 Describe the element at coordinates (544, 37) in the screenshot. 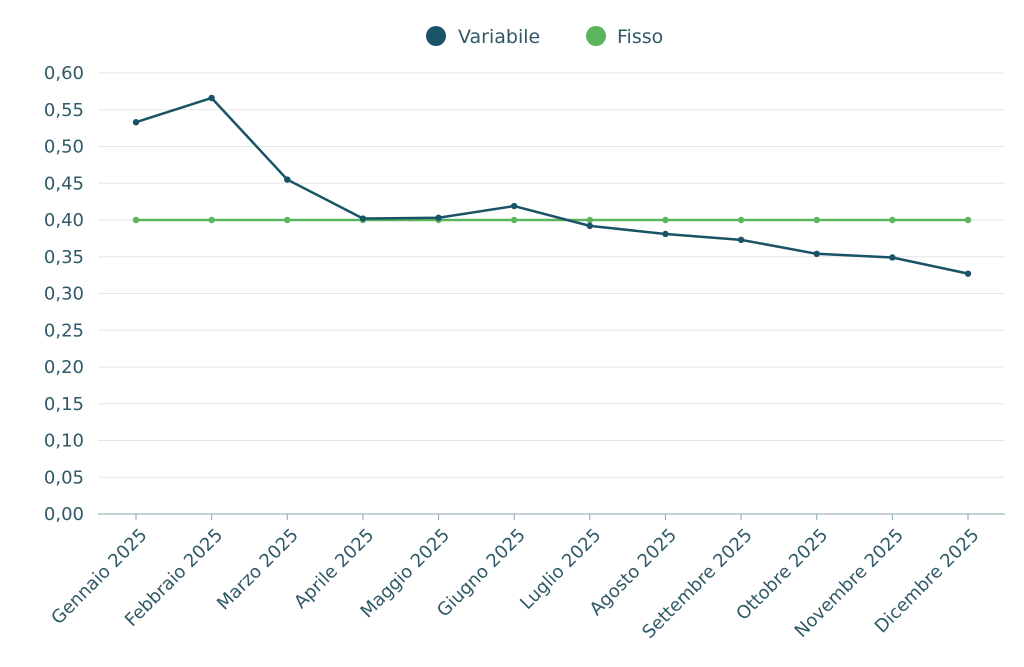

I see `legend: Variabile Fisso` at that location.